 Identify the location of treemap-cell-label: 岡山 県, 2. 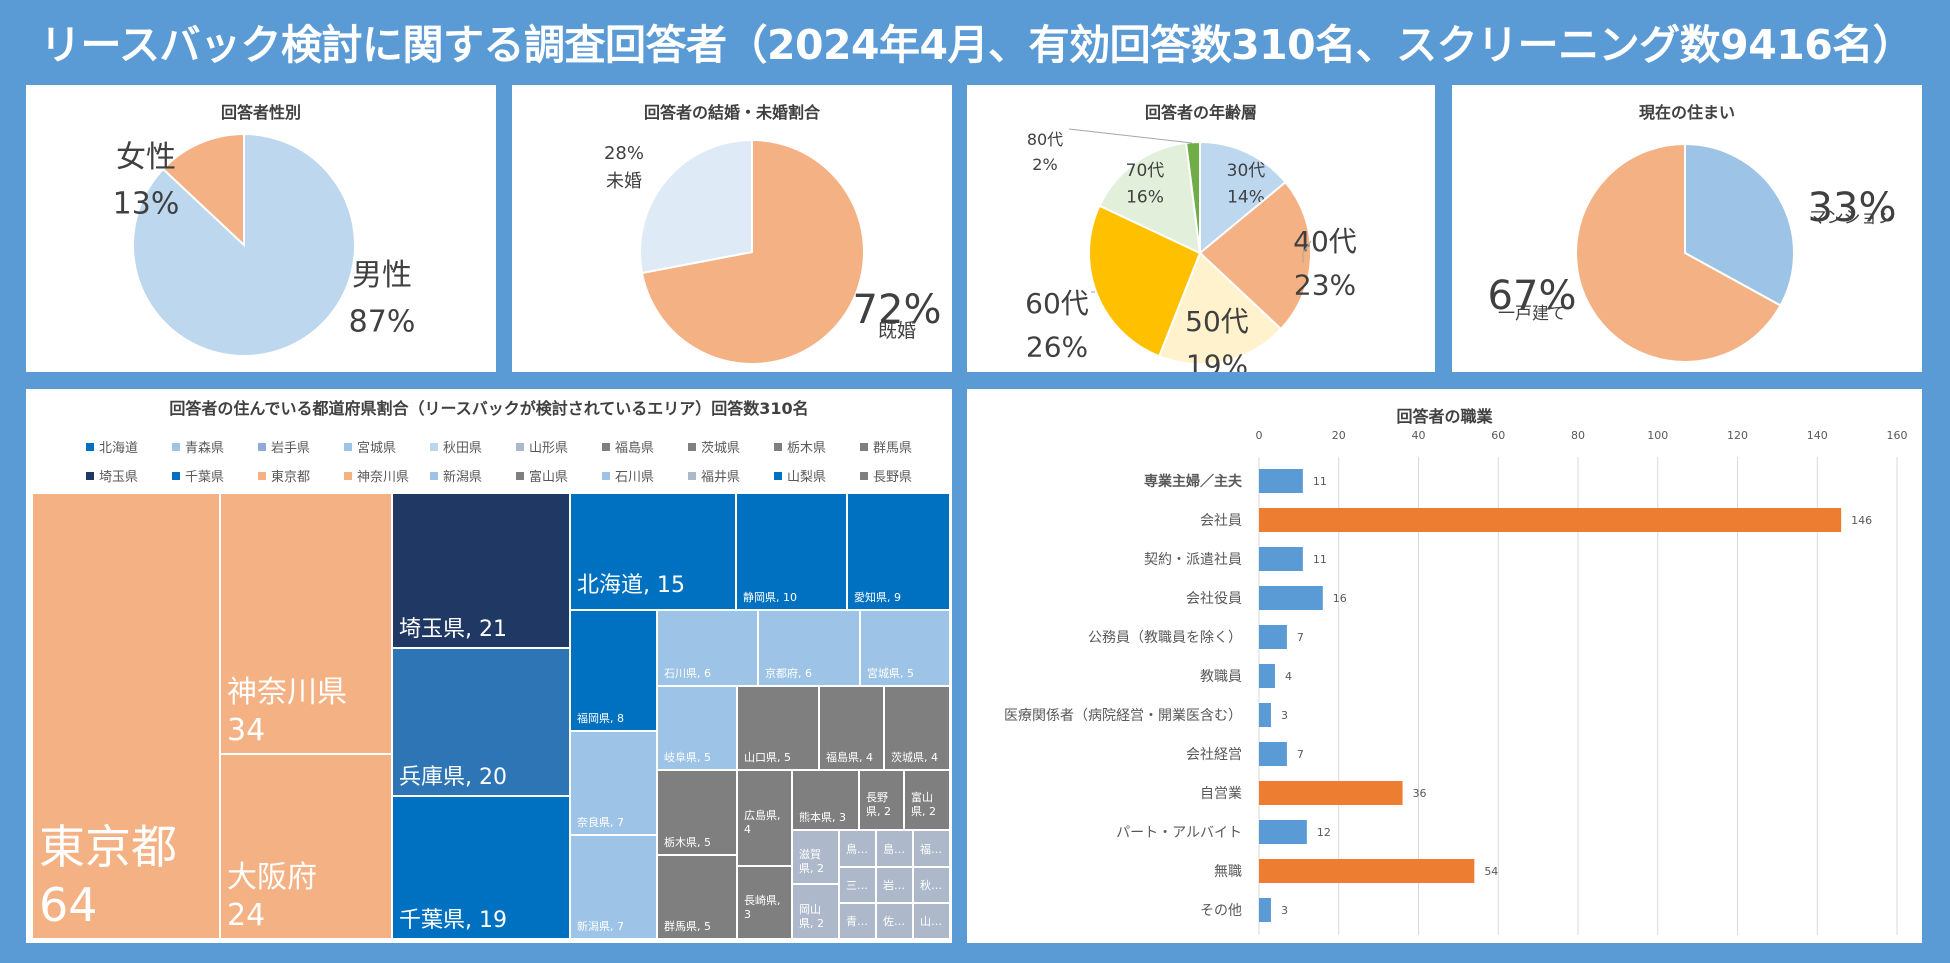
(811, 917).